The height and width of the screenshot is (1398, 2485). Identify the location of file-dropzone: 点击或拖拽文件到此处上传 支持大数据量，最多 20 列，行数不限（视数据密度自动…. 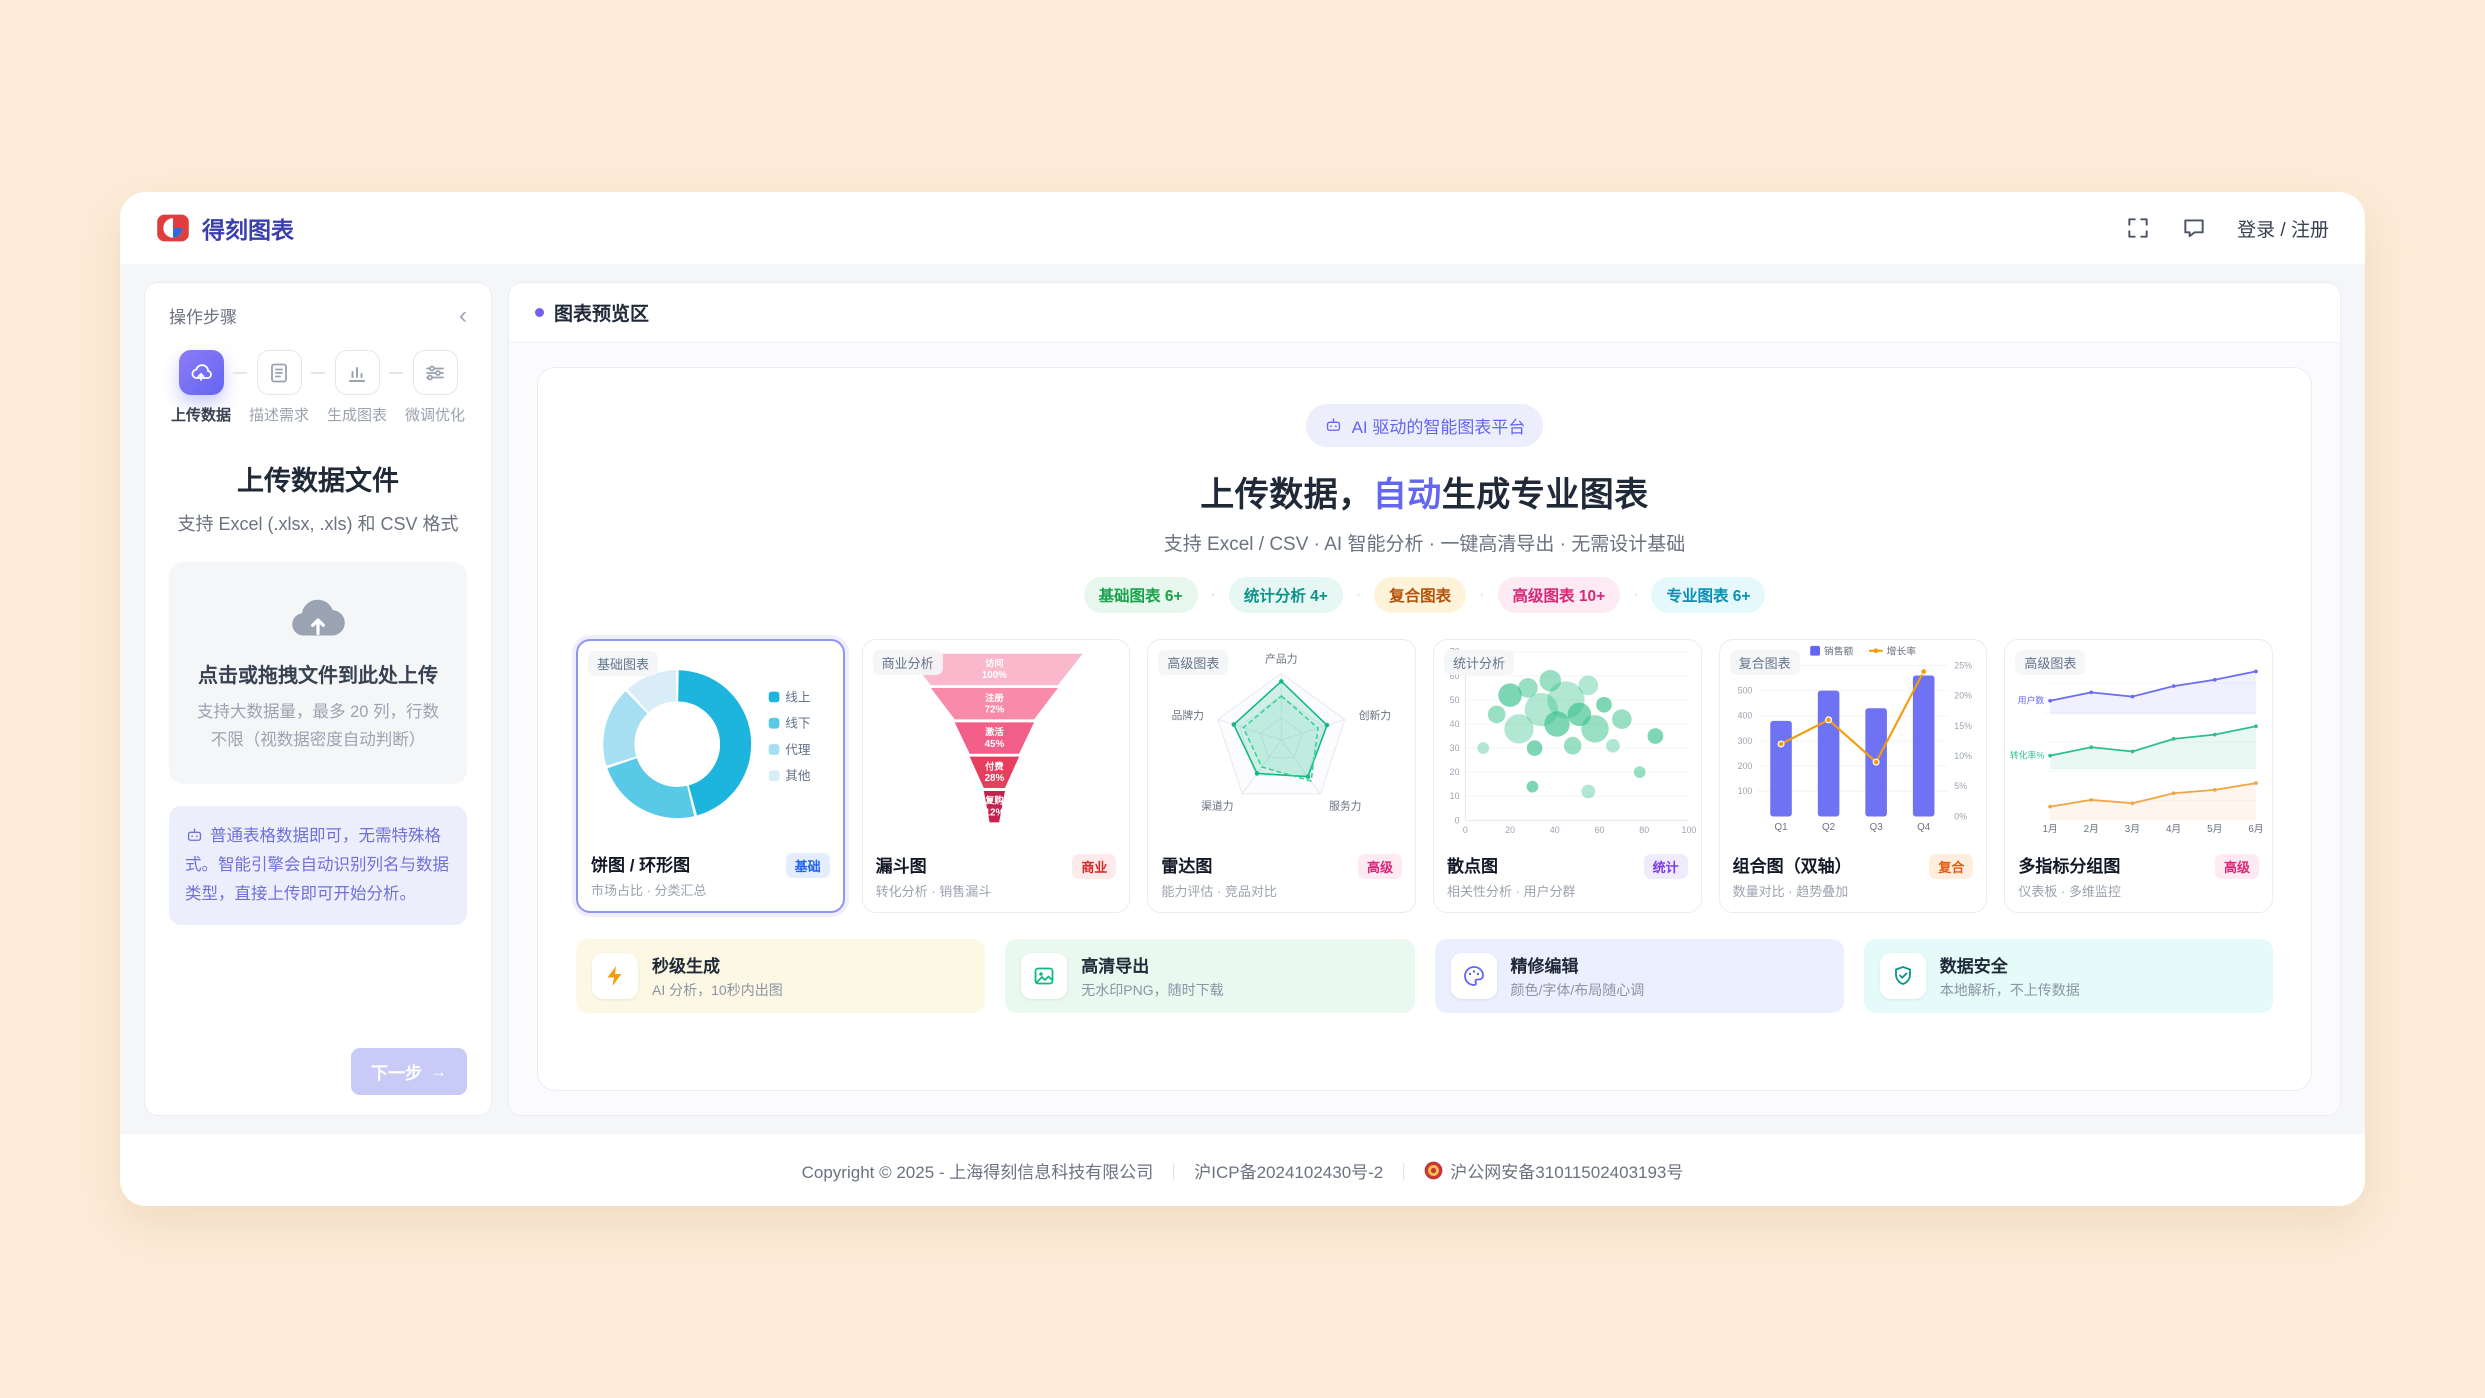
(318, 673).